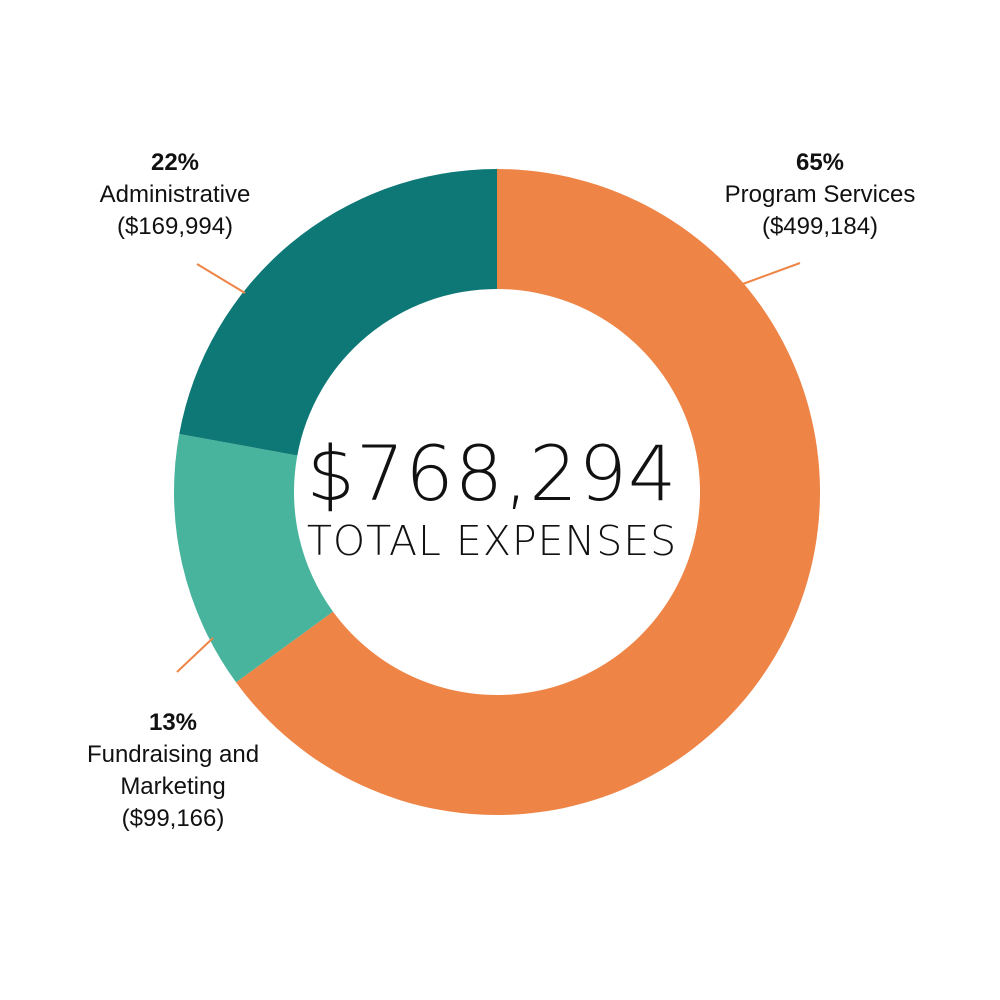  Describe the element at coordinates (253, 558) in the screenshot. I see `slice-fundraising` at that location.